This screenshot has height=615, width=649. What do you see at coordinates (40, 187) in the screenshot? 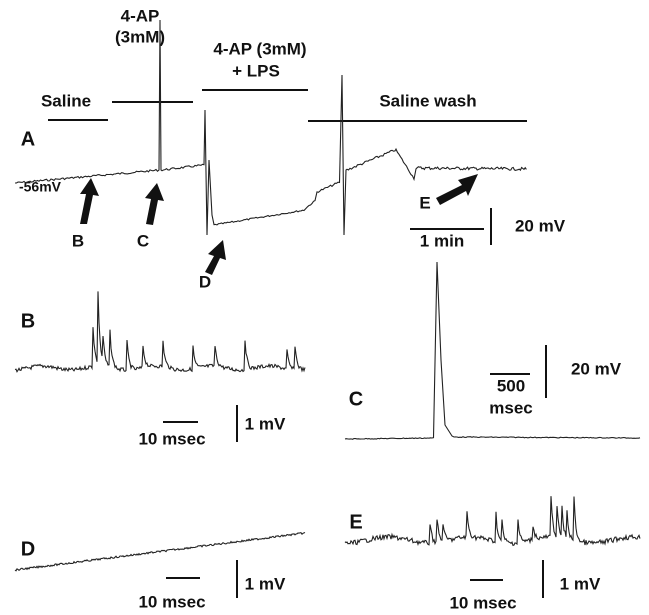
I see `label: -56mV` at bounding box center [40, 187].